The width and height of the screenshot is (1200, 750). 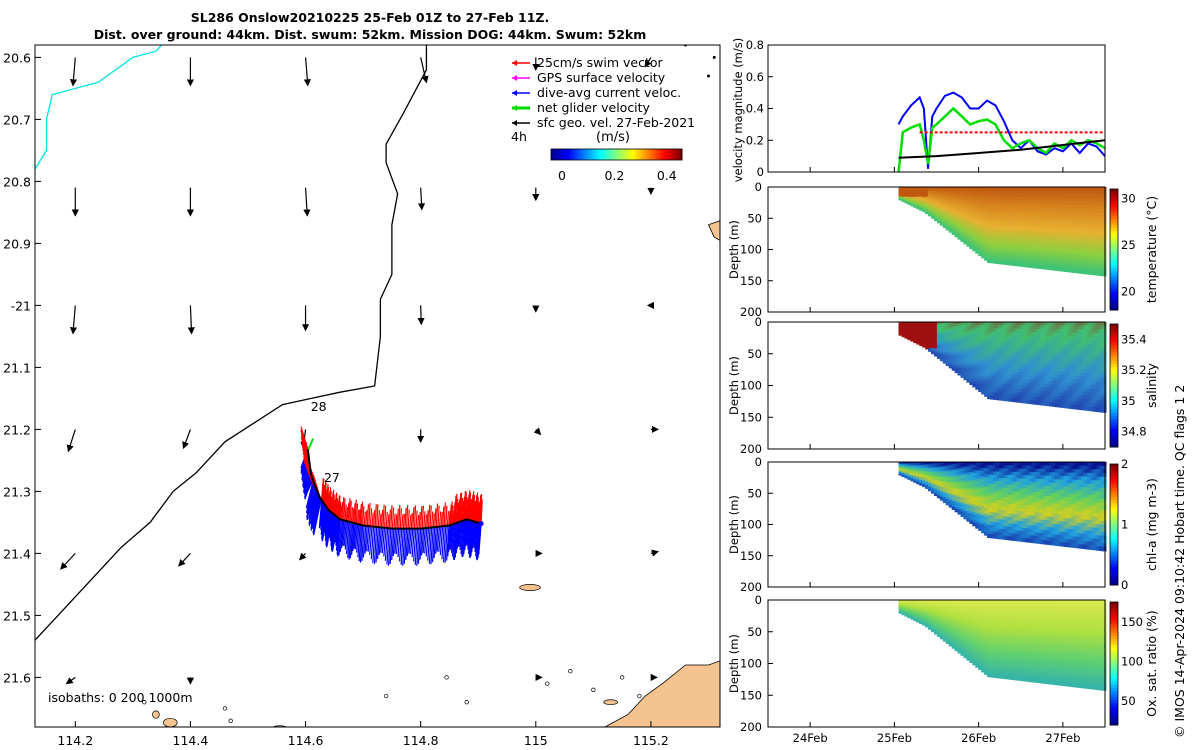 I want to click on section-colorbar-cell, so click(x=1114, y=335).